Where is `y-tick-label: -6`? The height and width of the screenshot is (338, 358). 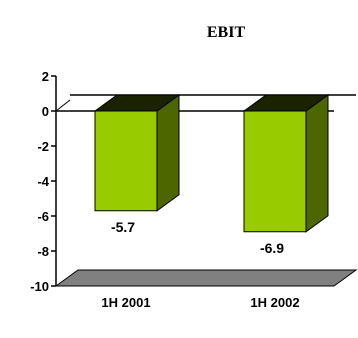
y-tick-label: -6 is located at coordinates (43, 216).